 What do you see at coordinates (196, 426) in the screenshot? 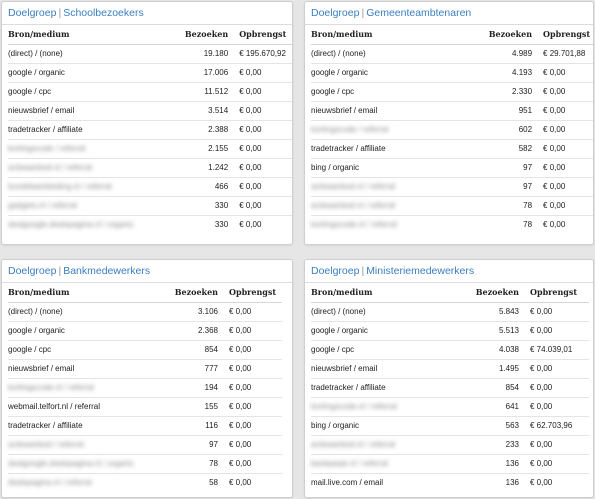
I see `cell-visits: 116` at bounding box center [196, 426].